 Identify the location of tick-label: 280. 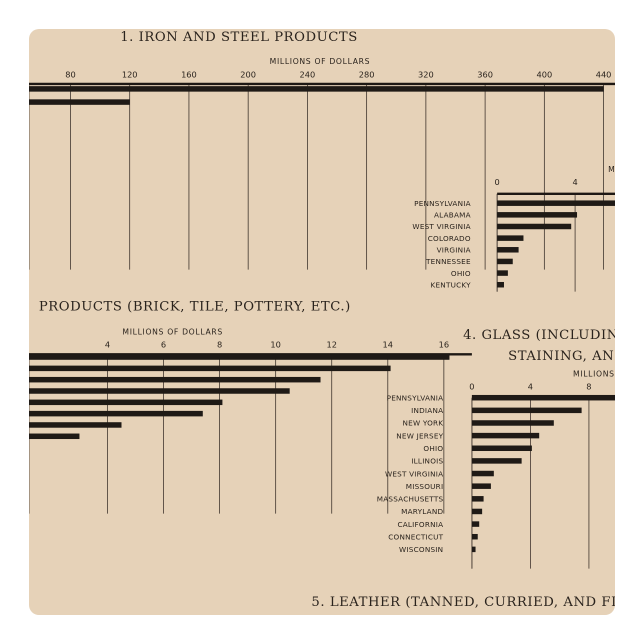
(367, 74).